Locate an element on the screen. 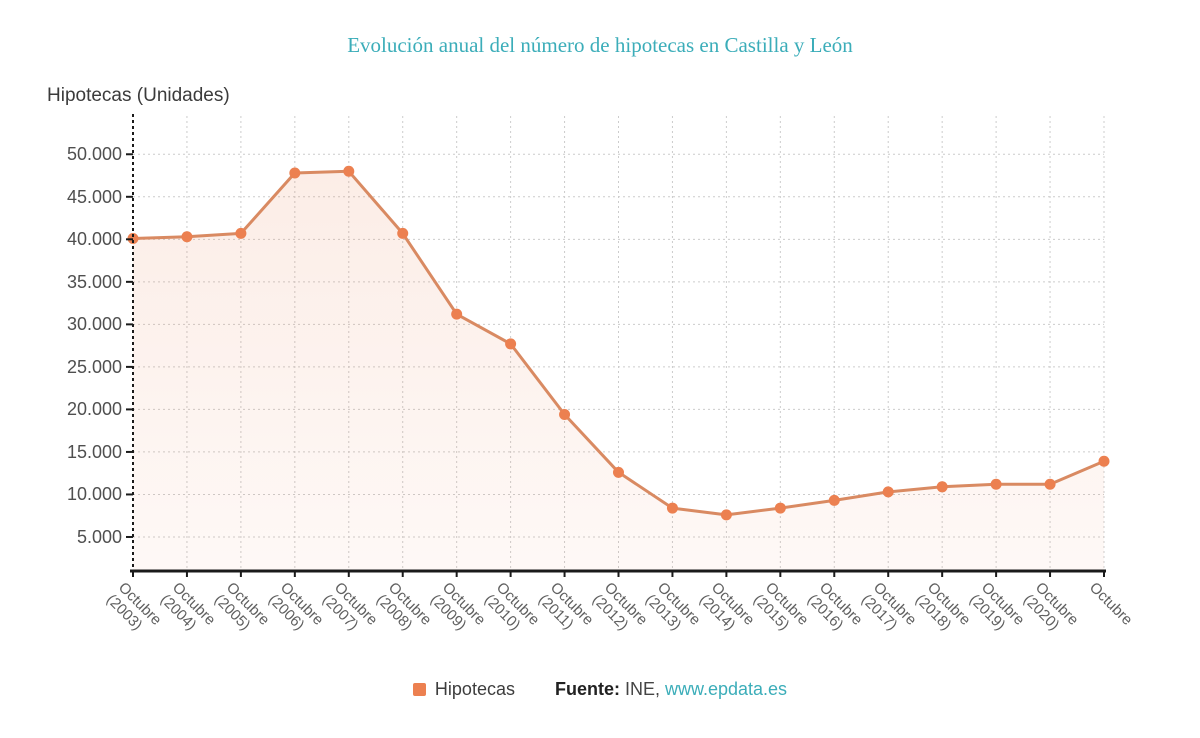 The height and width of the screenshot is (738, 1200). source-line: Fuente: INE, www.epdata.es is located at coordinates (671, 689).